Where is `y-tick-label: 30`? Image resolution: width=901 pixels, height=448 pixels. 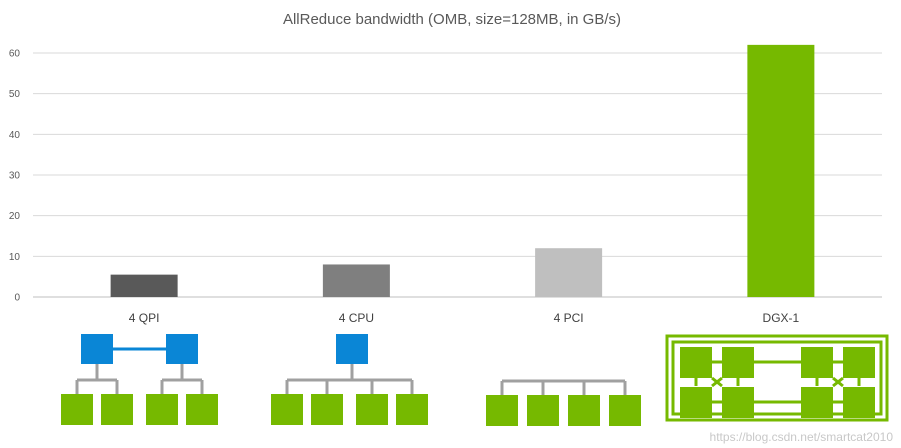 y-tick-label: 30 is located at coordinates (15, 176).